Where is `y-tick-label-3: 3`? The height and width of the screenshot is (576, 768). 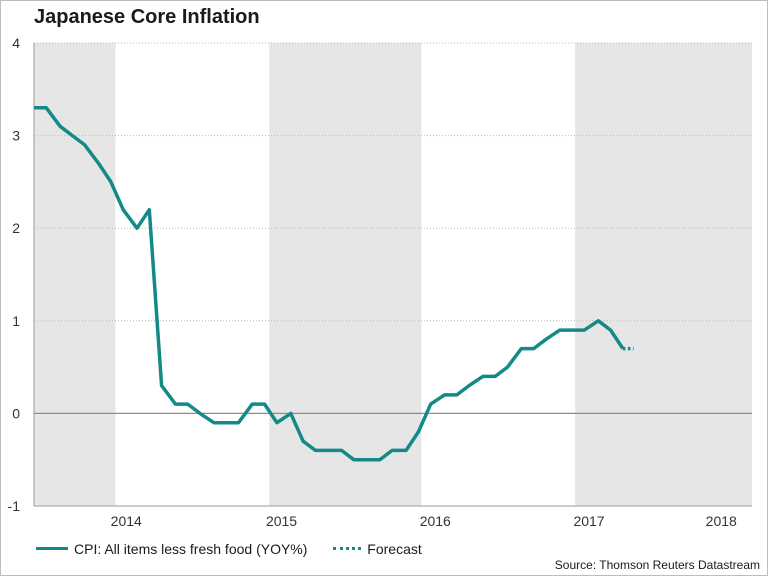
y-tick-label-3: 3 is located at coordinates (16, 136).